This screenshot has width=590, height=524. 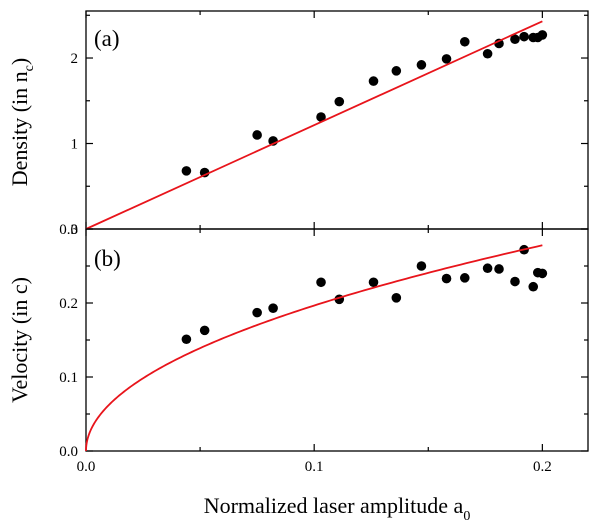 What do you see at coordinates (107, 258) in the screenshot?
I see `panel-b-label: (b)` at bounding box center [107, 258].